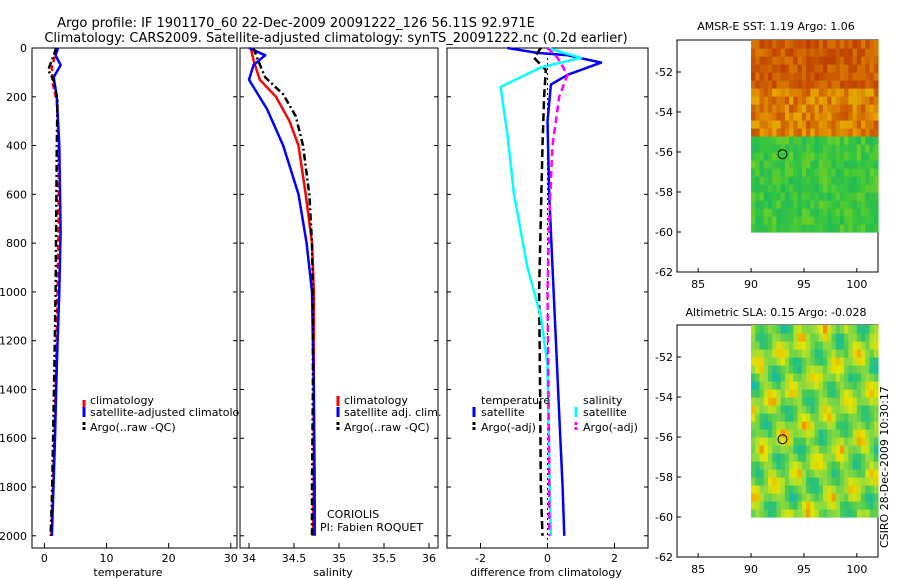  Describe the element at coordinates (664, 152) in the screenshot. I see `y-tick-label: -56` at that location.